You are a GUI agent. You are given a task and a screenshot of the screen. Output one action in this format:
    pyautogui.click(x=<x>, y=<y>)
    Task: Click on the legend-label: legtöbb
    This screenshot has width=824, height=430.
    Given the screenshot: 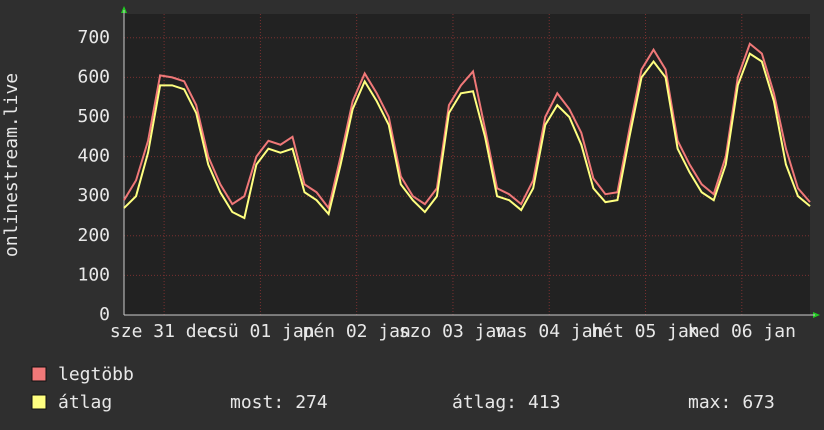 What is the action you would take?
    pyautogui.click(x=96, y=374)
    